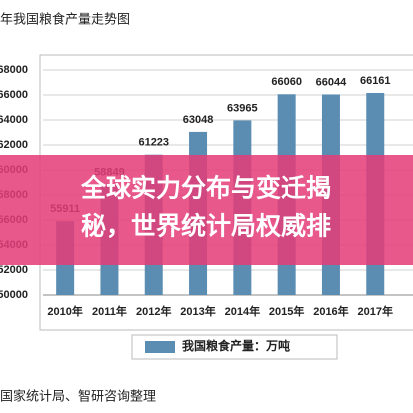  Describe the element at coordinates (14, 95) in the screenshot. I see `y-tick-label: 66000` at that location.